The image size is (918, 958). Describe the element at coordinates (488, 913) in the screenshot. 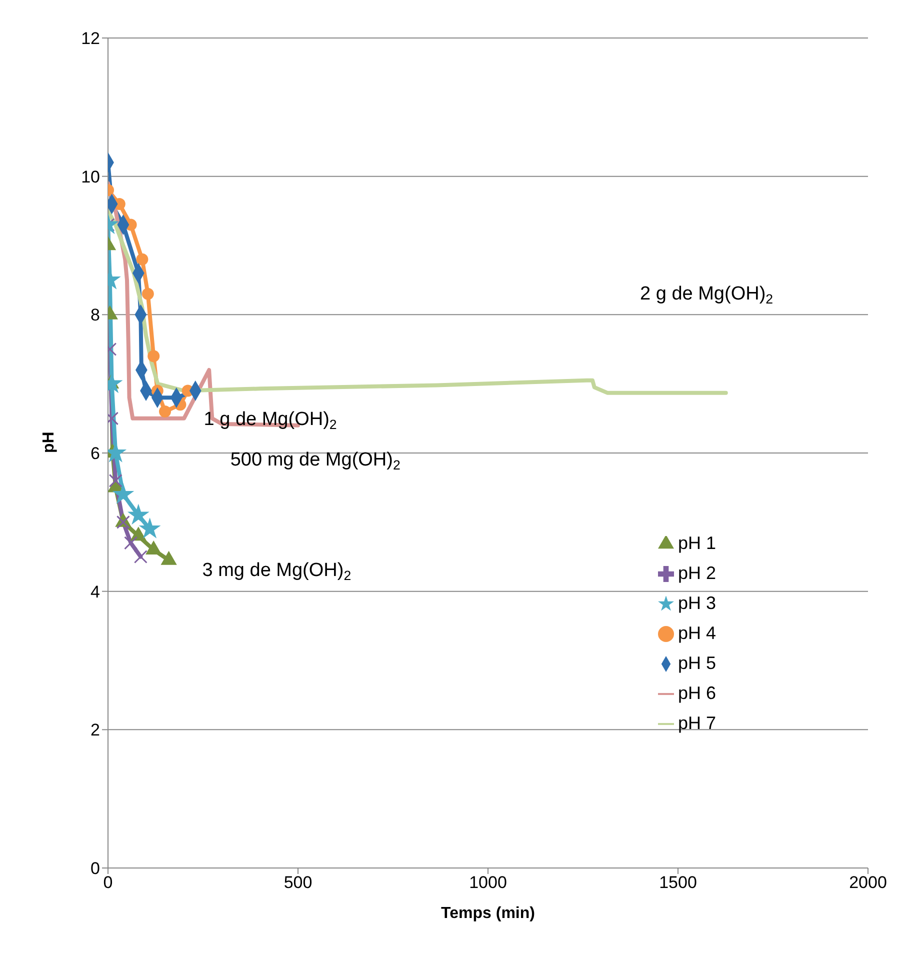

I see `x-axis-title: Temps (min)` at that location.